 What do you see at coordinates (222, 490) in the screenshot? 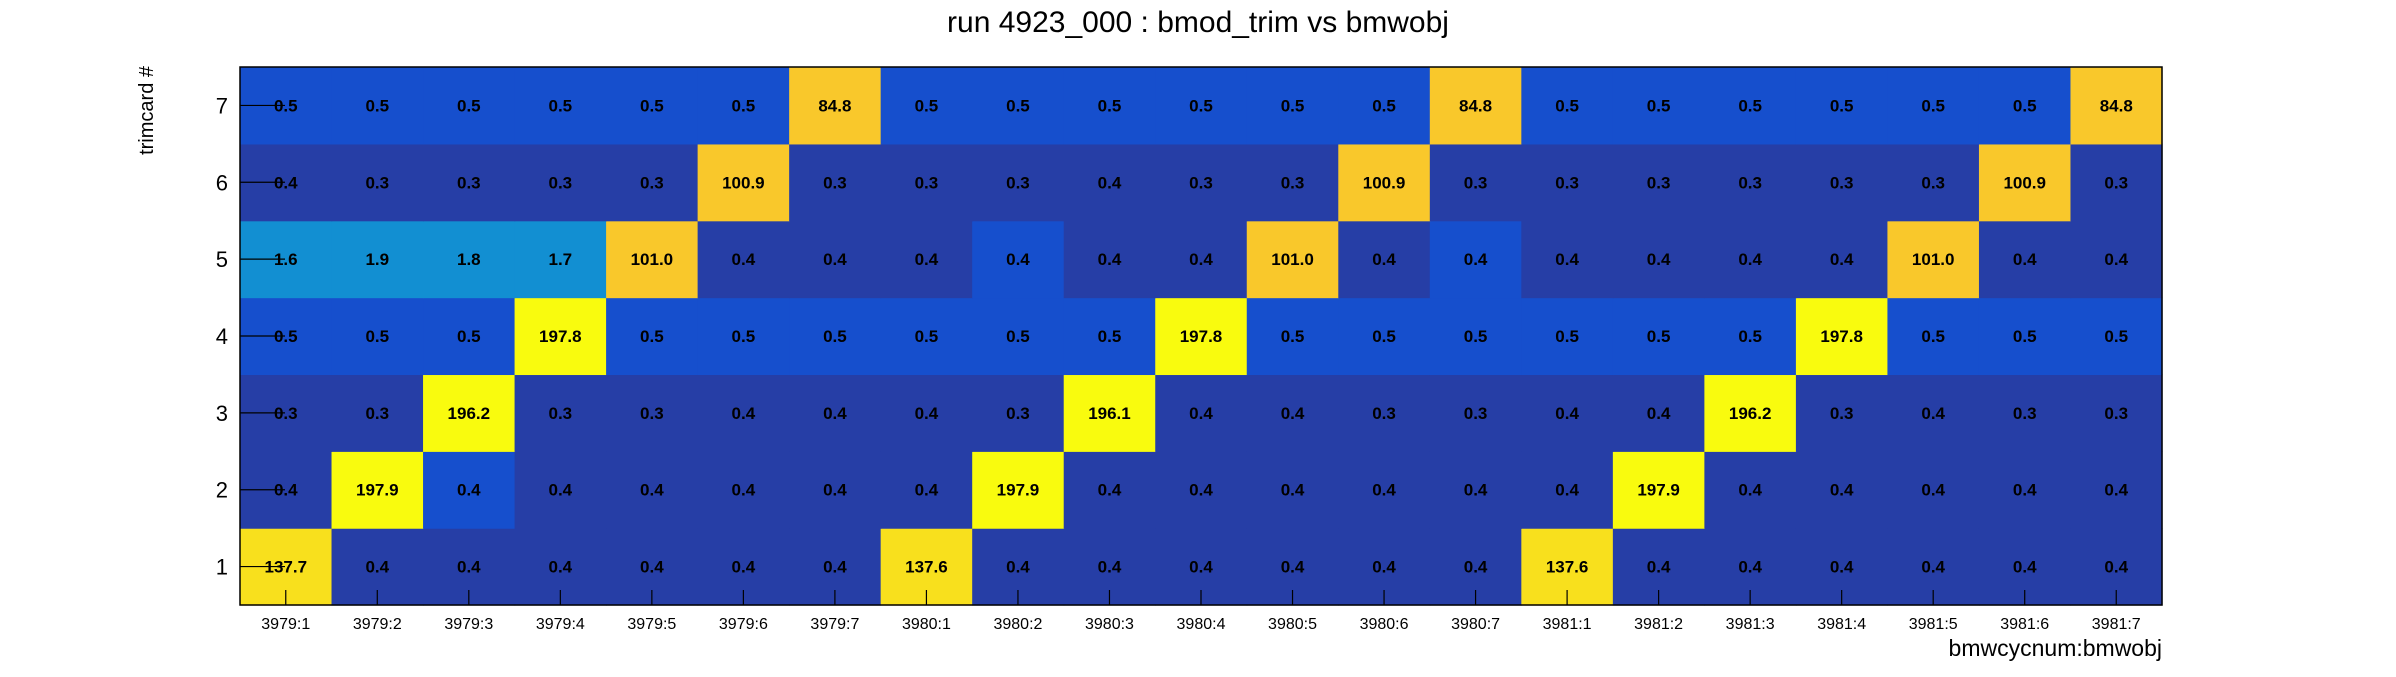
I see `y-tick-label: 2` at bounding box center [222, 490].